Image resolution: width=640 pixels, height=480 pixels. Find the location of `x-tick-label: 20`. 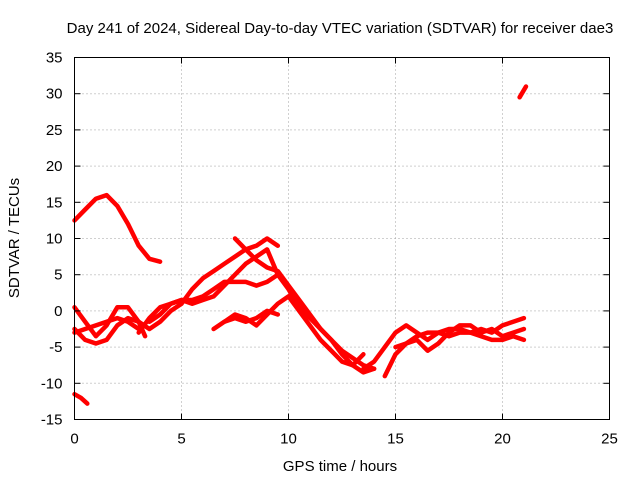

x-tick-label: 20 is located at coordinates (502, 439).